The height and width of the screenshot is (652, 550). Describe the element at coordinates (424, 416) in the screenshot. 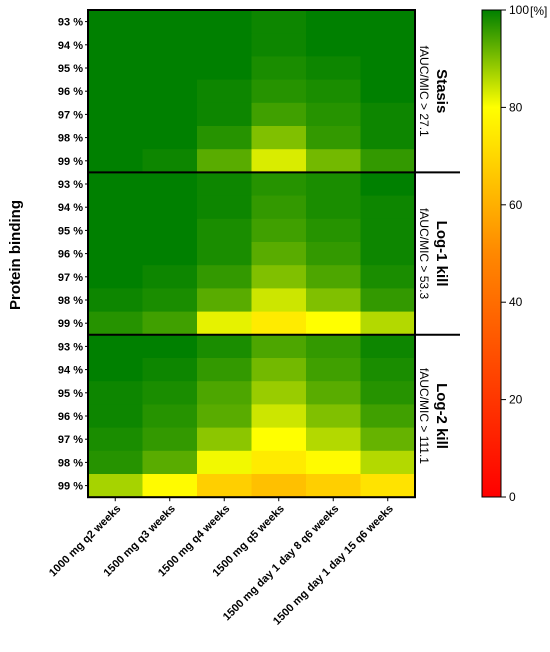

I see `panel-subtitle: fAUC/MIC > 111.1` at that location.